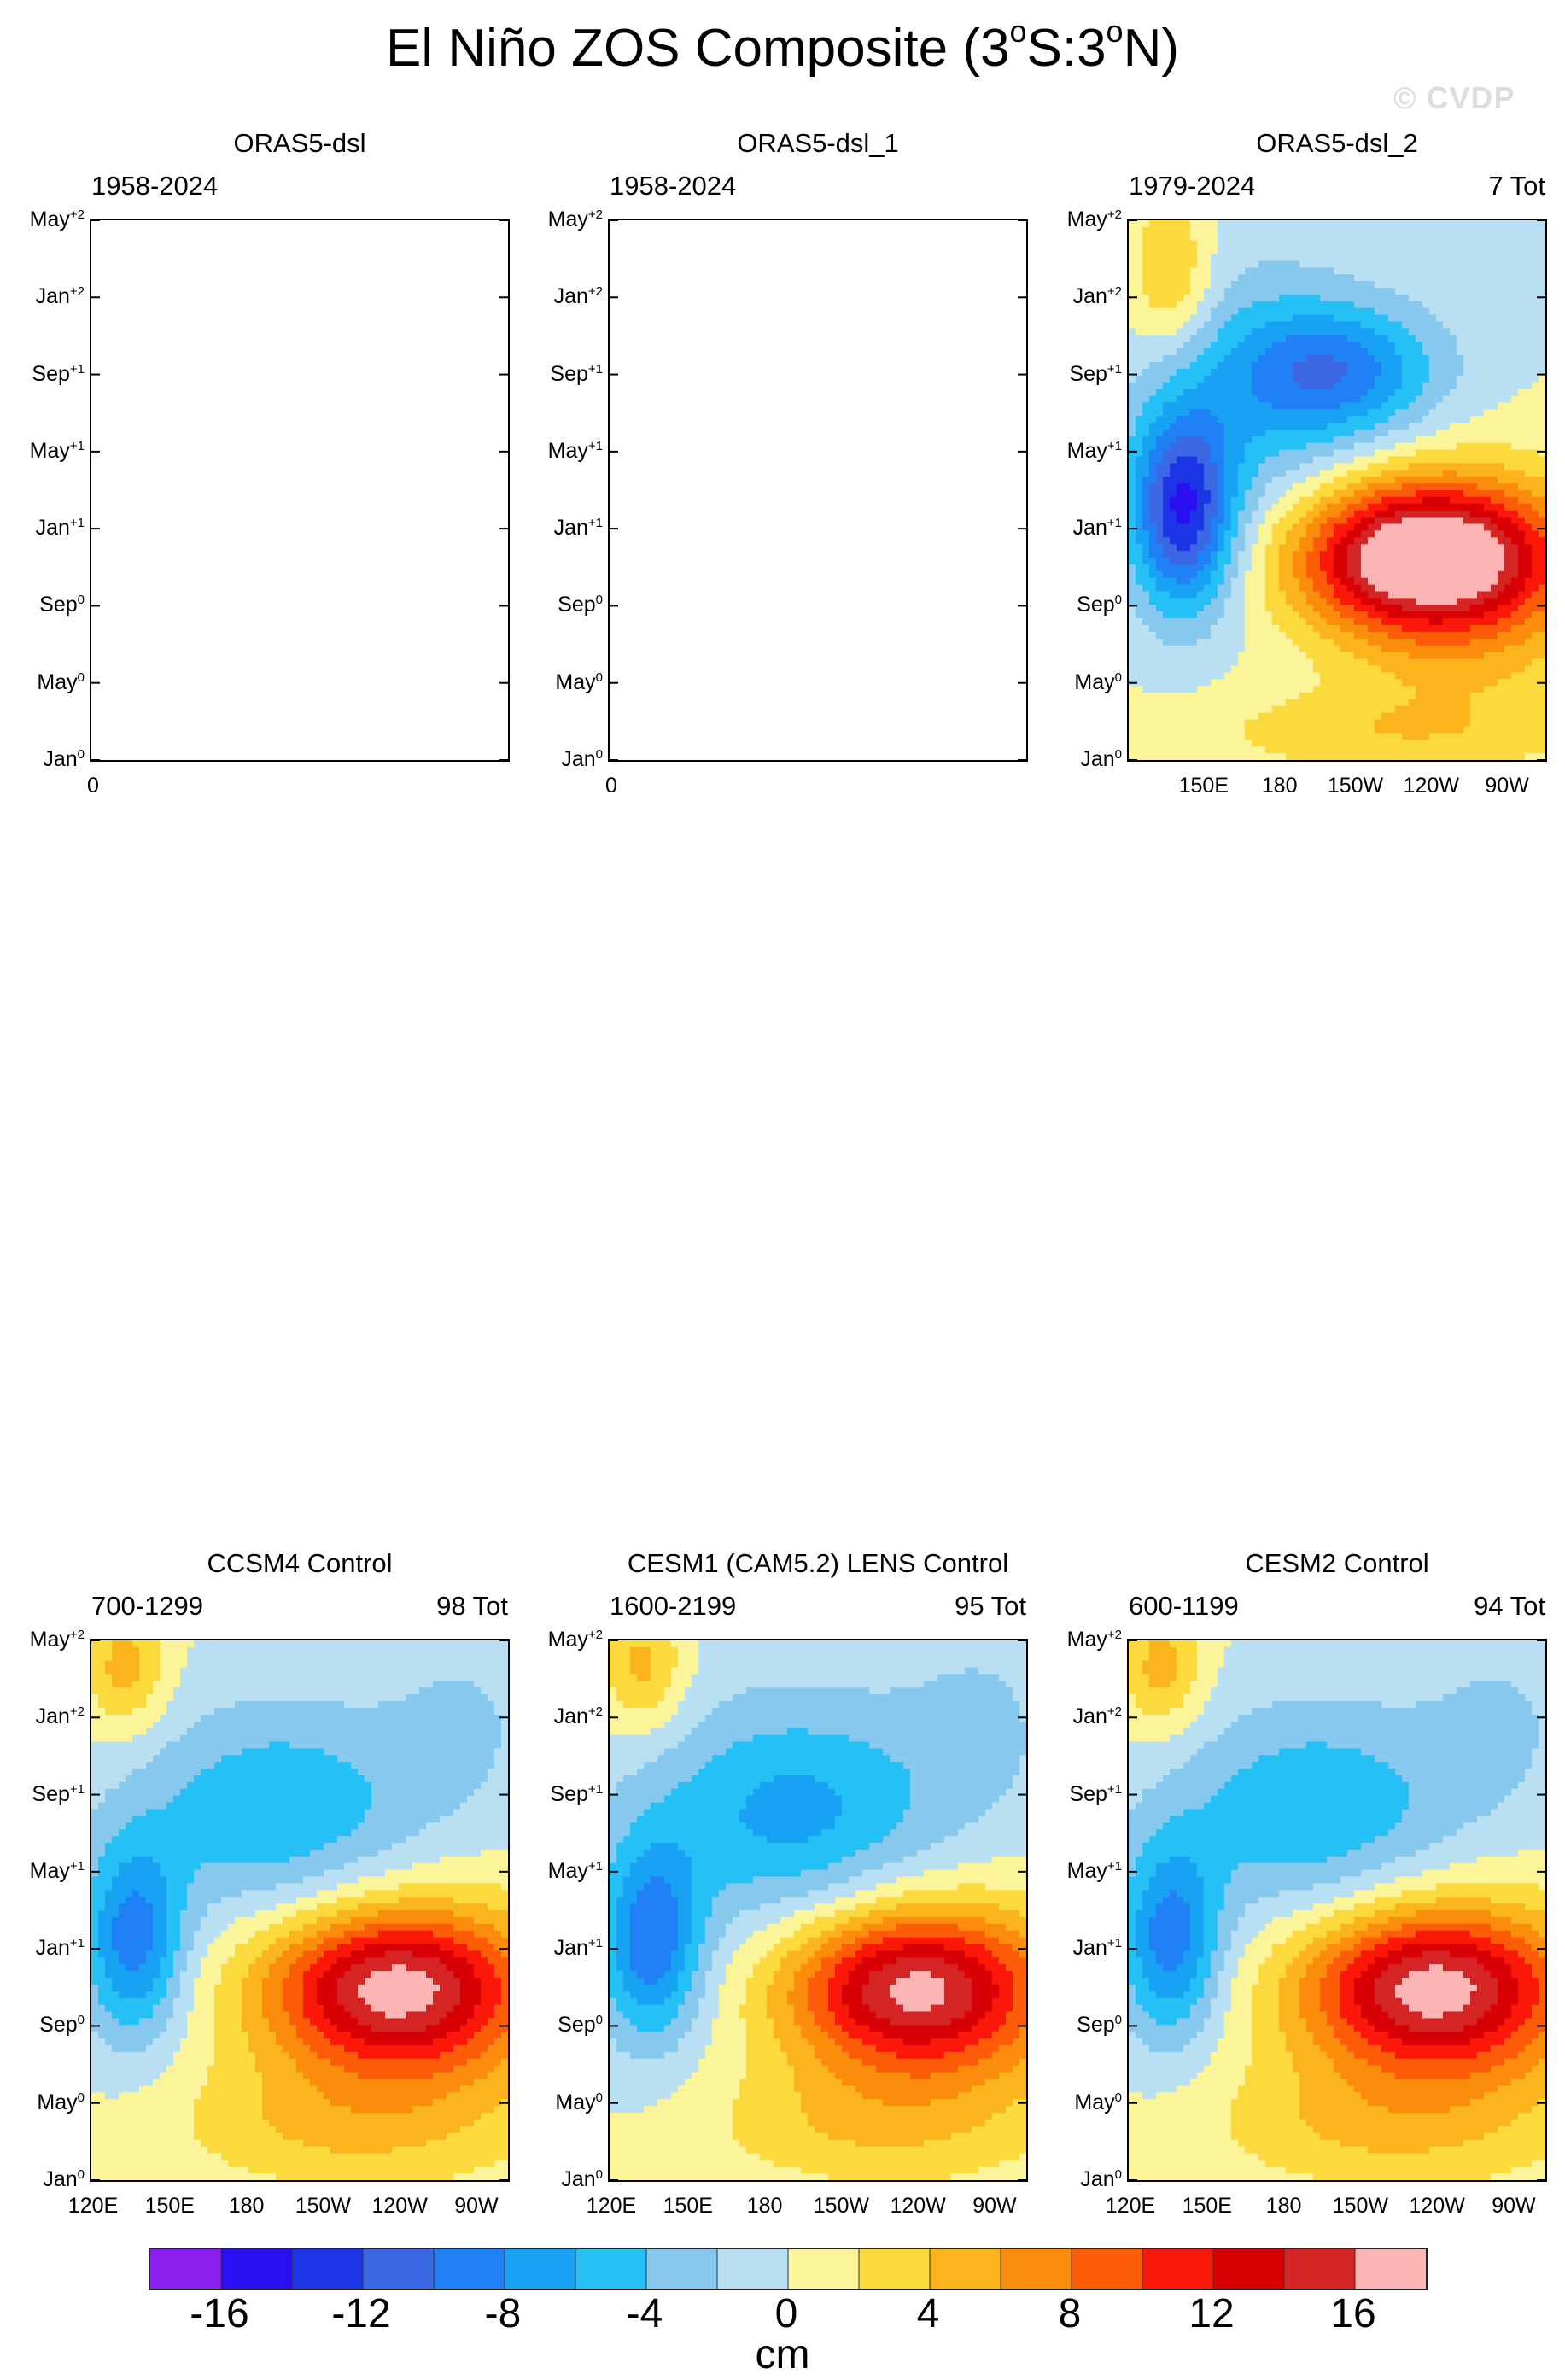  I want to click on colorbar-tick-label: -12, so click(361, 2313).